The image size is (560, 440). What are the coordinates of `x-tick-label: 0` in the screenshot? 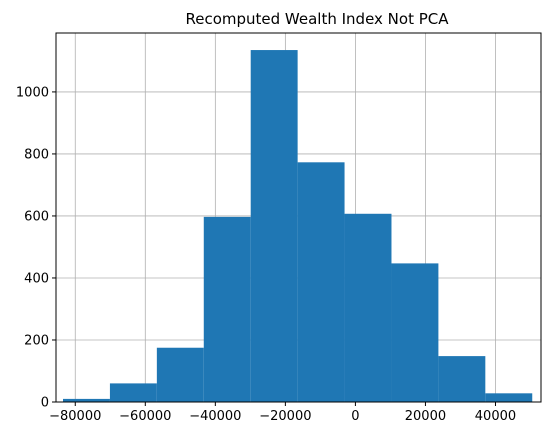 It's located at (355, 416).